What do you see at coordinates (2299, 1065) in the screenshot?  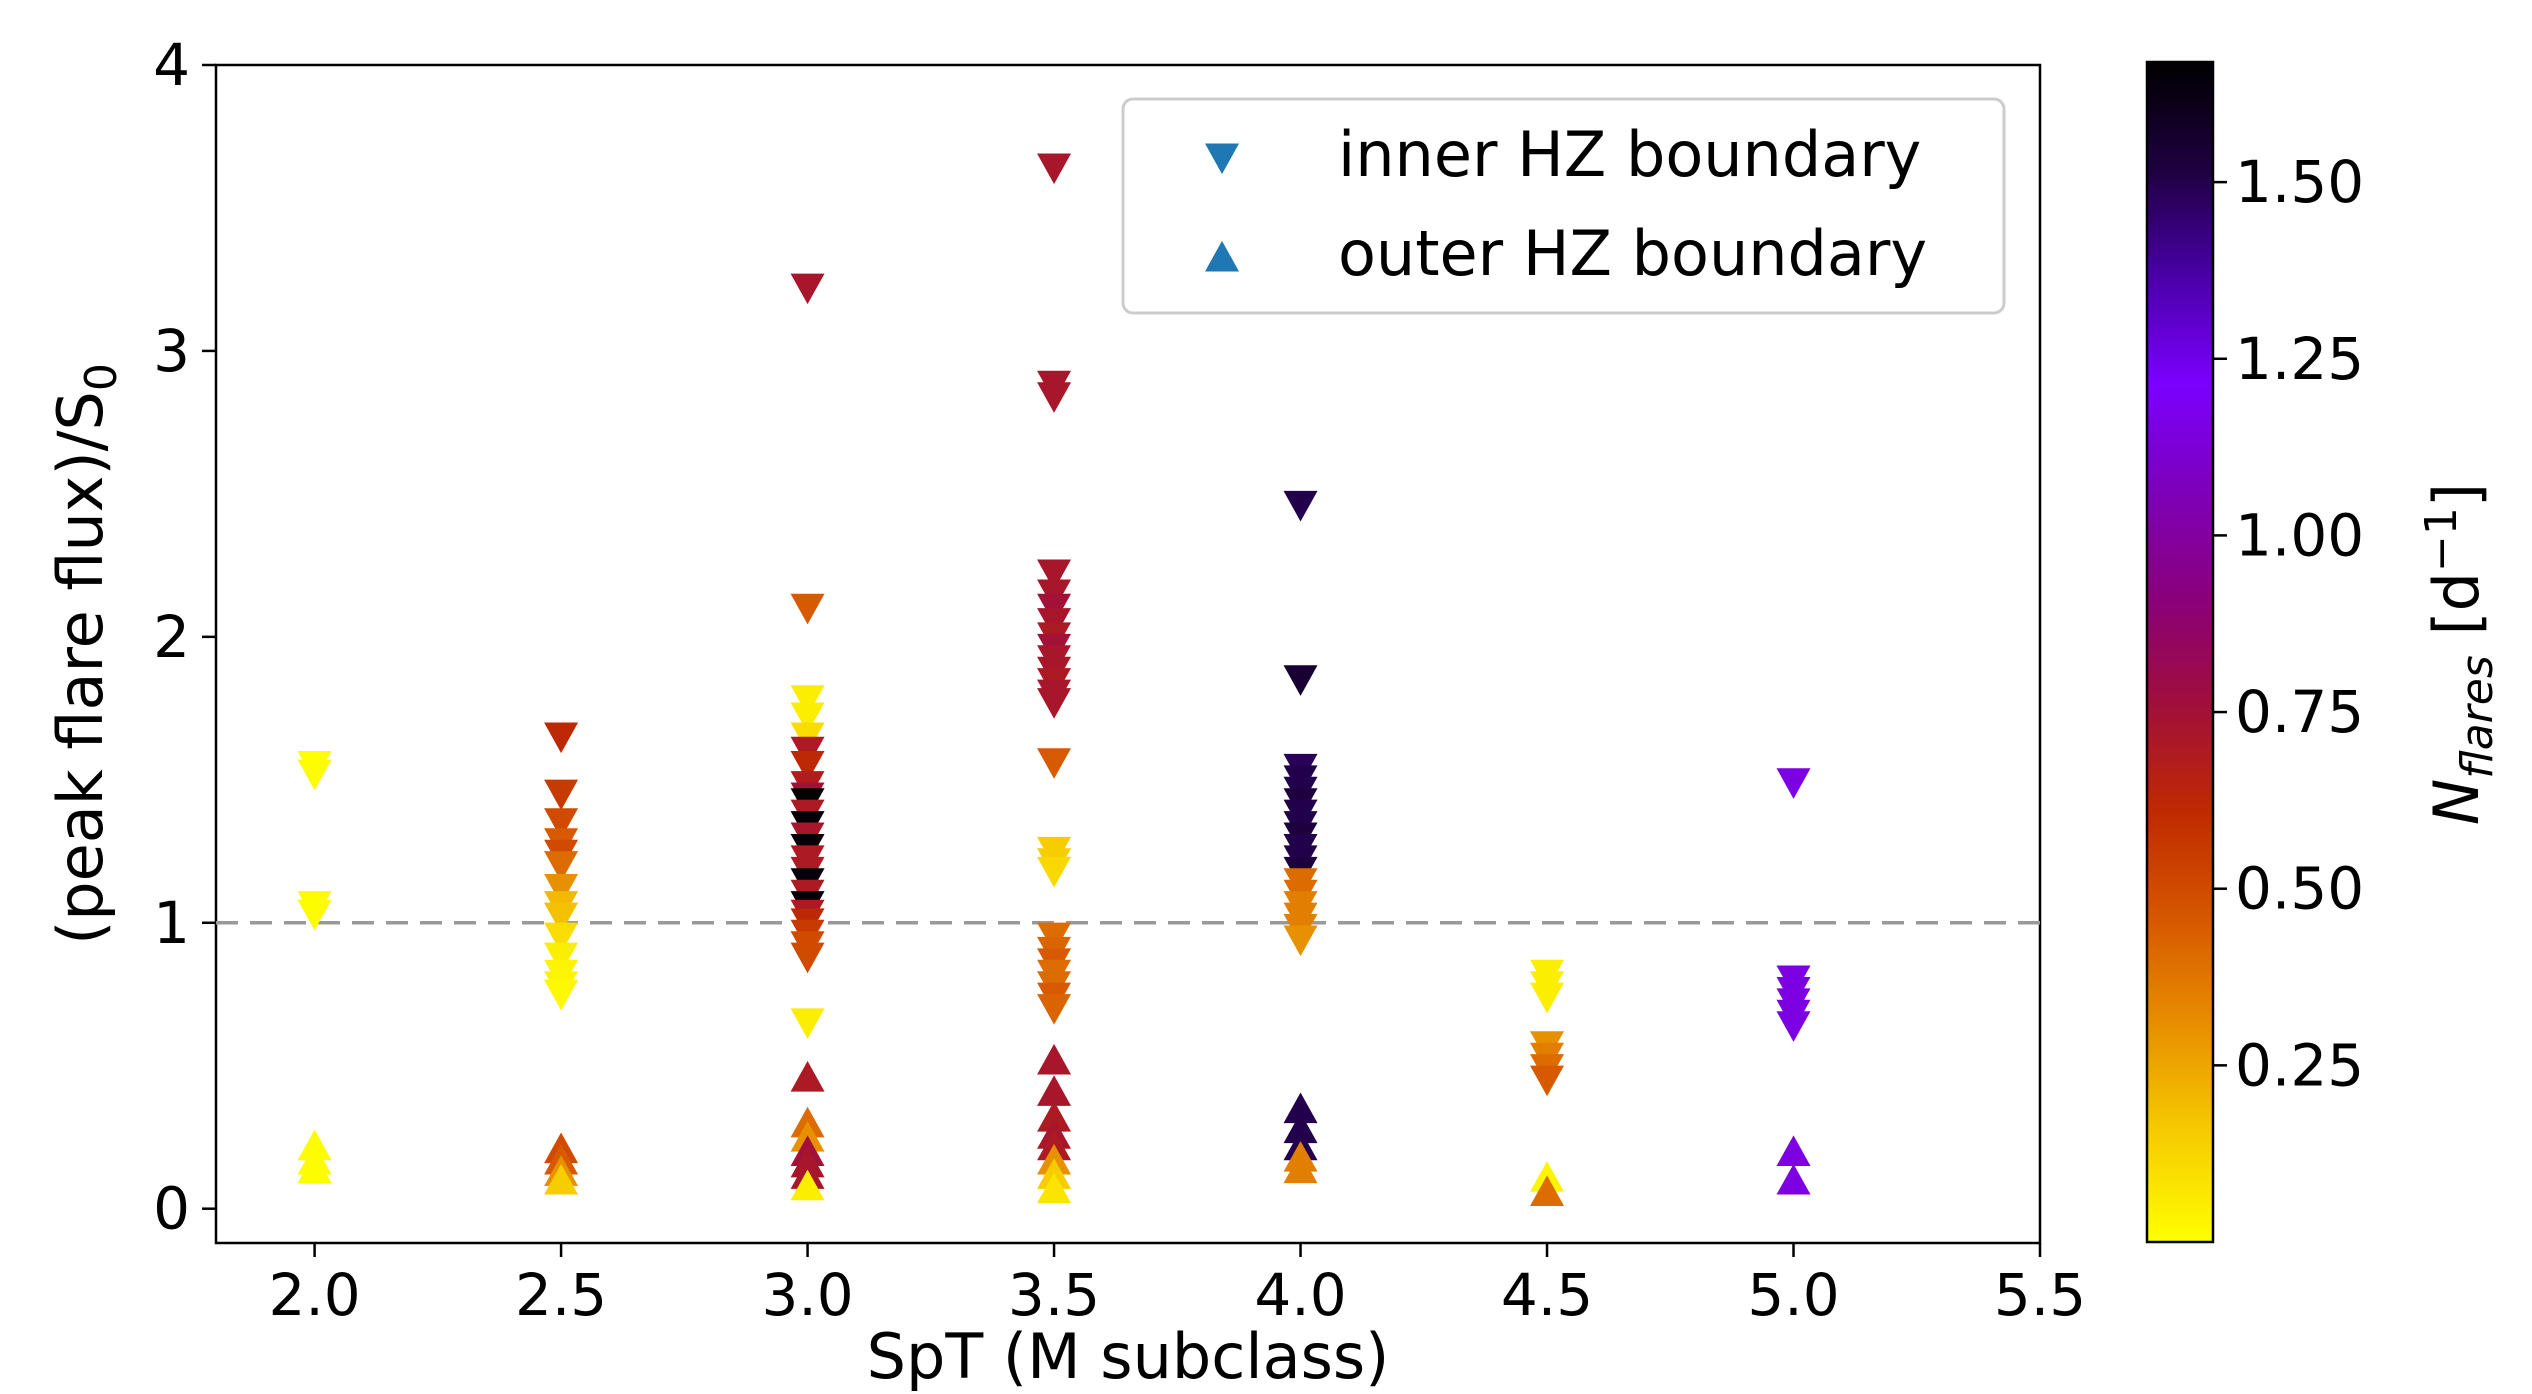 I see `colorbar-tick-label: 0.25` at bounding box center [2299, 1065].